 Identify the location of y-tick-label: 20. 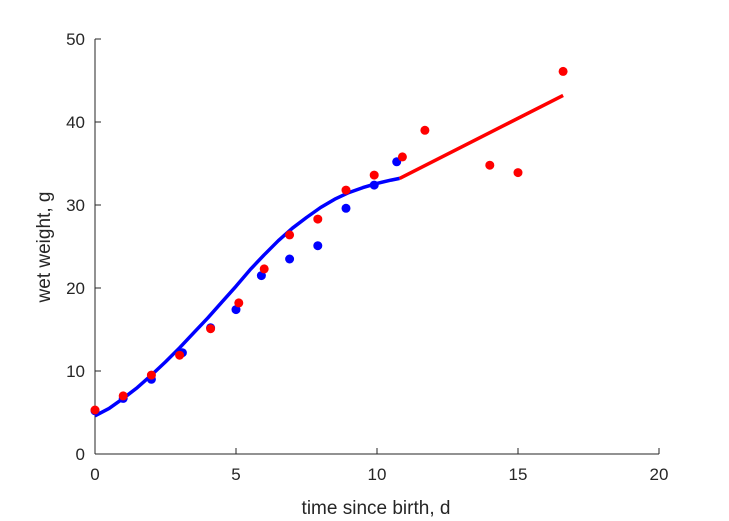
(75, 288).